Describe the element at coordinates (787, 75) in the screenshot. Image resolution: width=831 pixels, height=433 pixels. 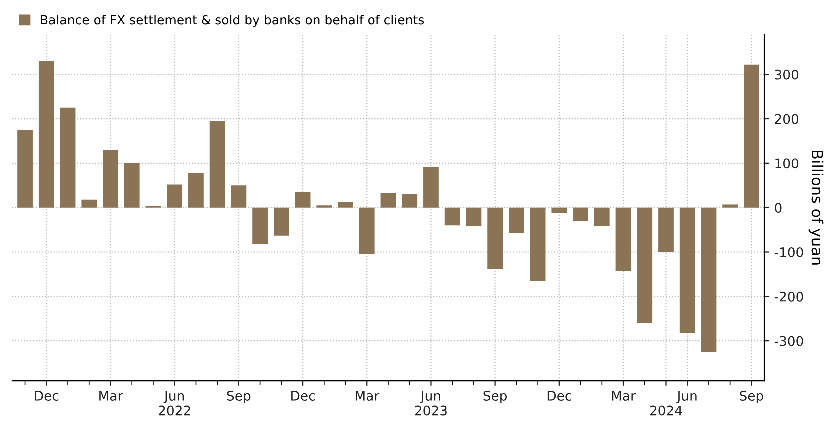
I see `y-tick-label: 300` at that location.